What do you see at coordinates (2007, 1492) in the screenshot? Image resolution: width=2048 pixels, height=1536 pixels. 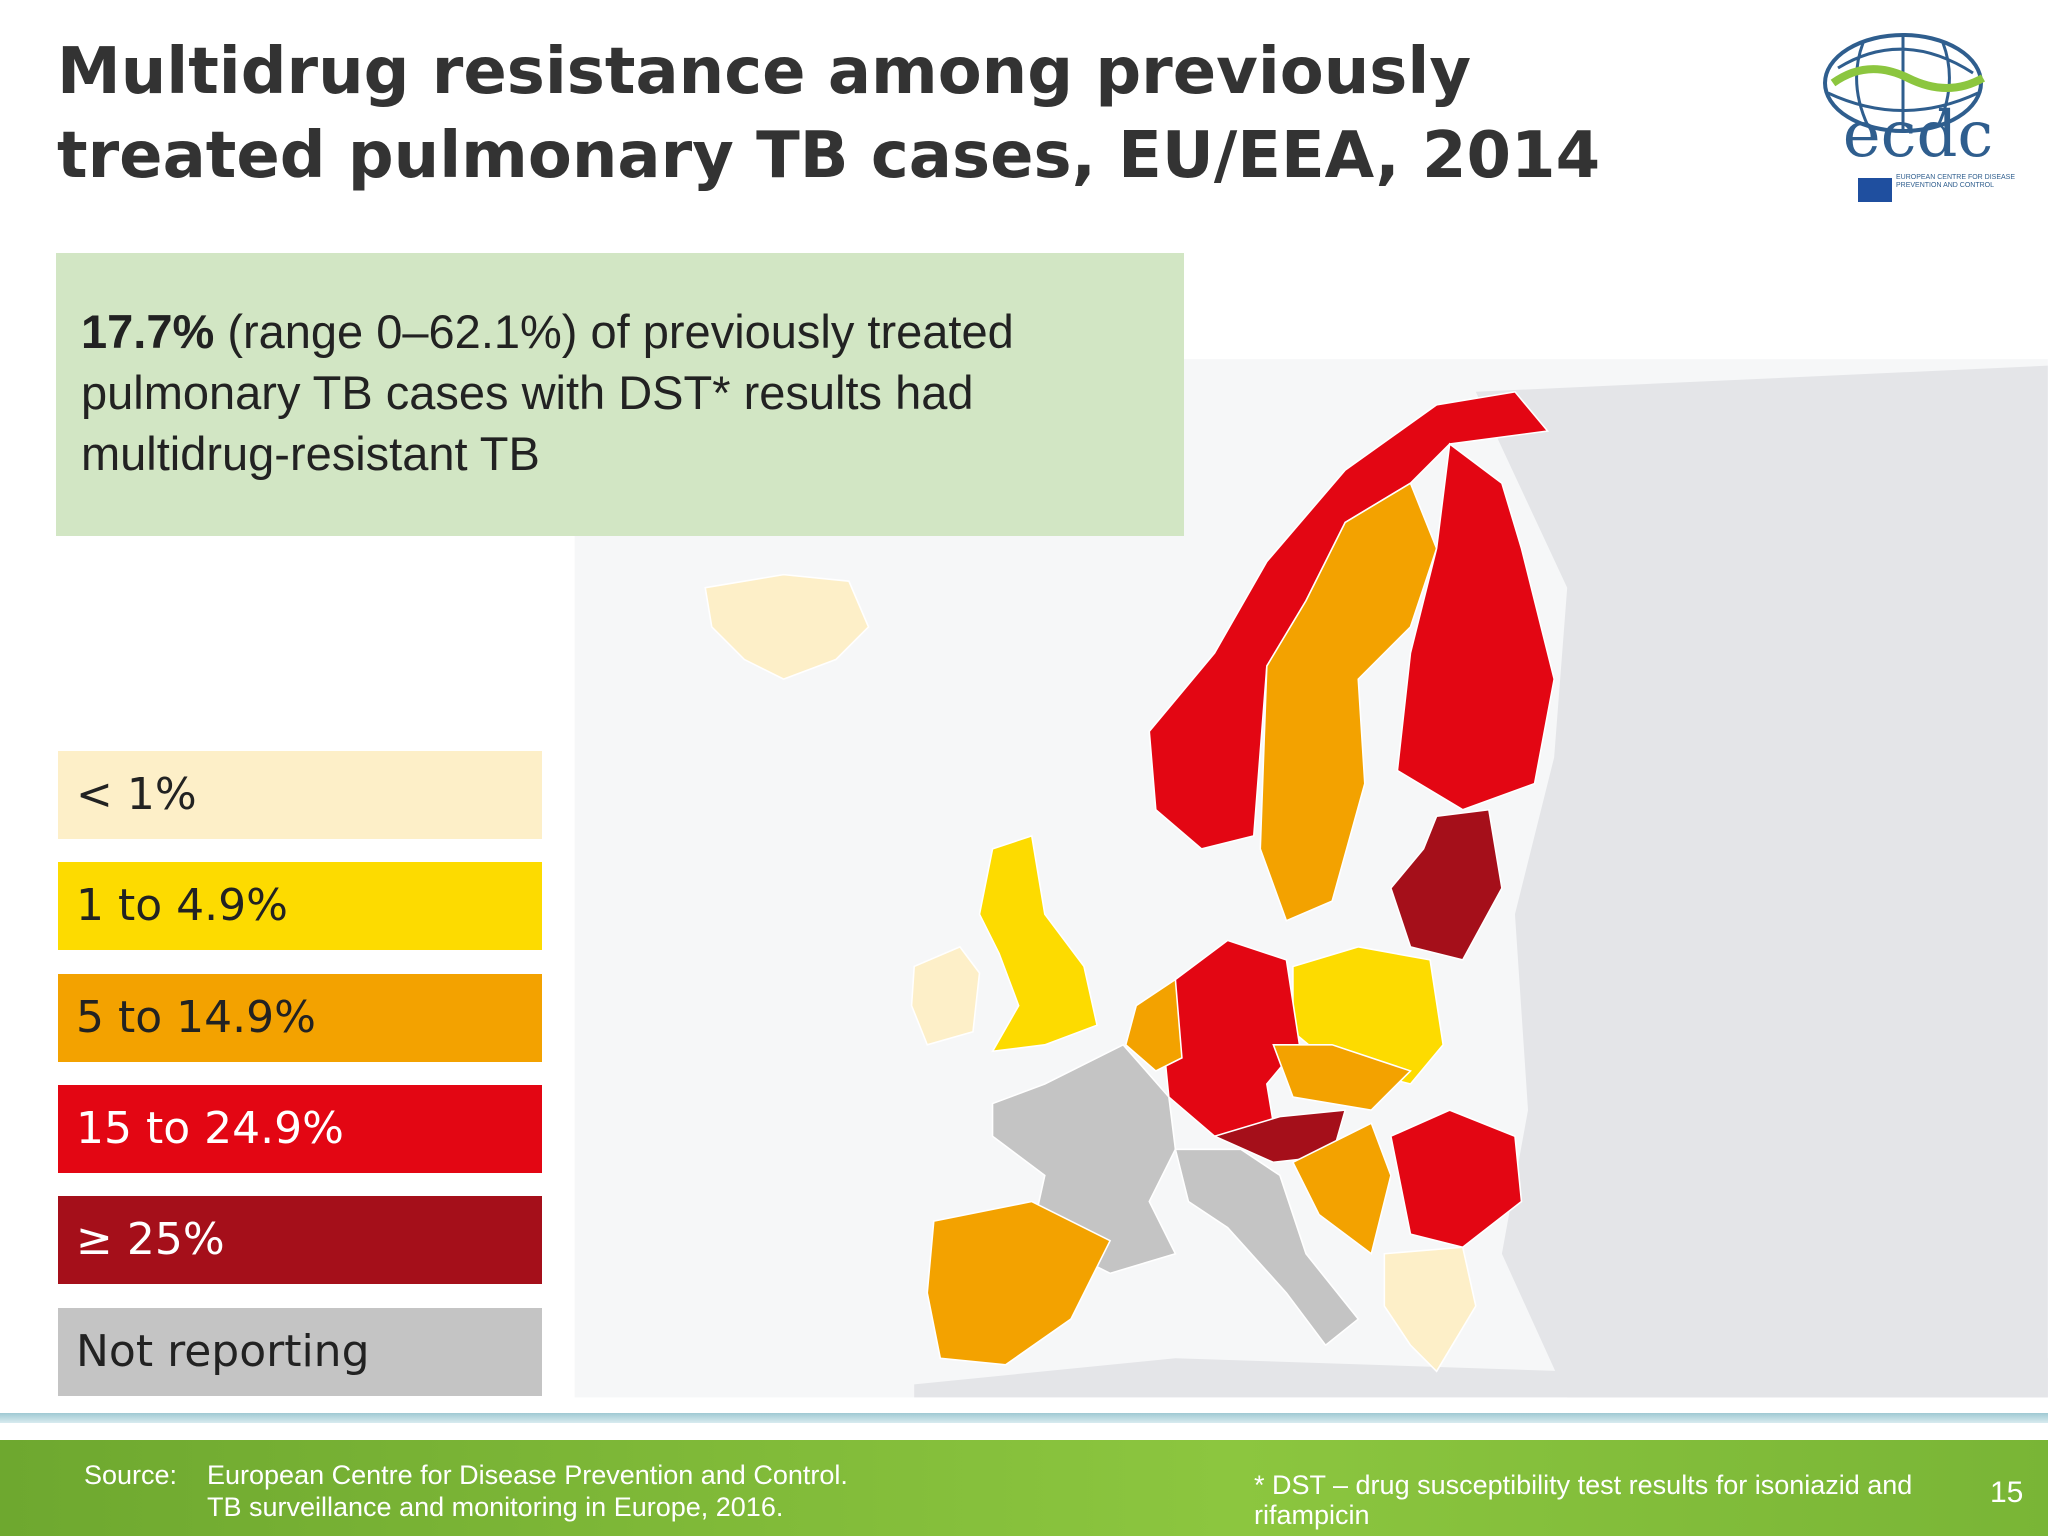 I see `page-number: 15` at bounding box center [2007, 1492].